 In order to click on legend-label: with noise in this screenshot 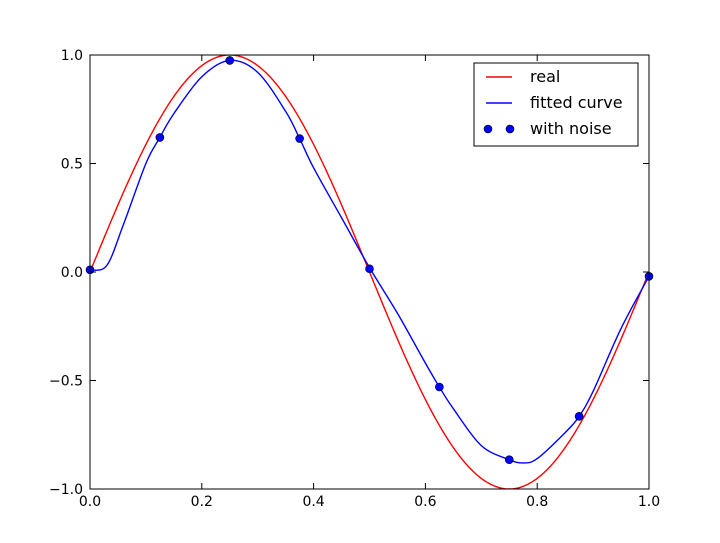, I will do `click(571, 128)`.